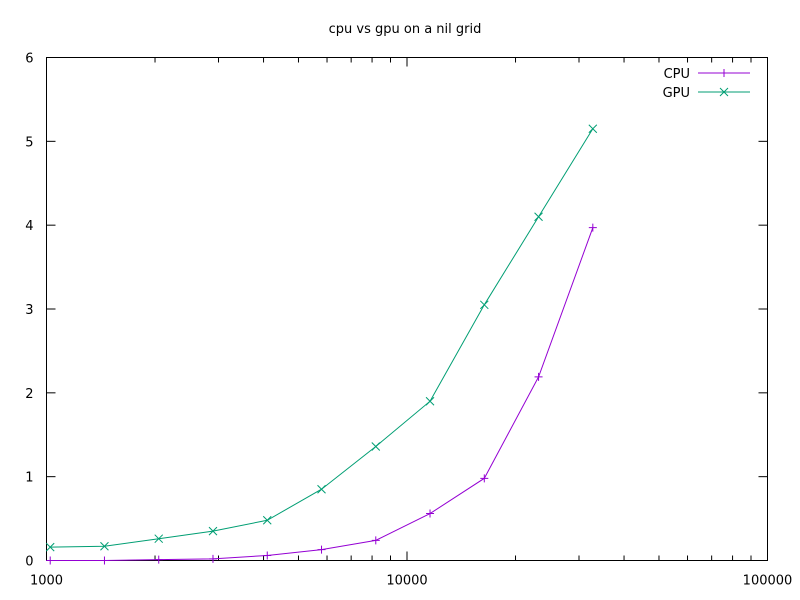 Image resolution: width=800 pixels, height=600 pixels. I want to click on y-tick-label: 2, so click(29, 394).